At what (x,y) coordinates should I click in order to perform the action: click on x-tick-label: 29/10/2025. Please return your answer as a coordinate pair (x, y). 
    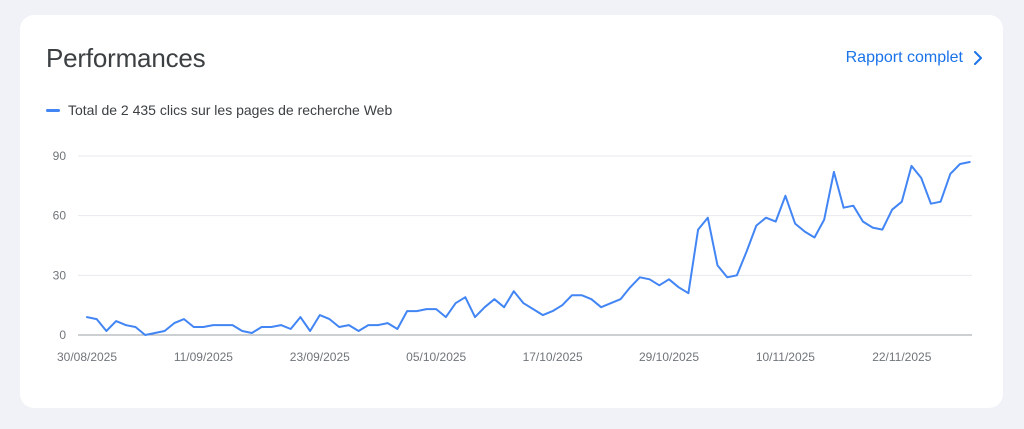
    Looking at the image, I should click on (669, 357).